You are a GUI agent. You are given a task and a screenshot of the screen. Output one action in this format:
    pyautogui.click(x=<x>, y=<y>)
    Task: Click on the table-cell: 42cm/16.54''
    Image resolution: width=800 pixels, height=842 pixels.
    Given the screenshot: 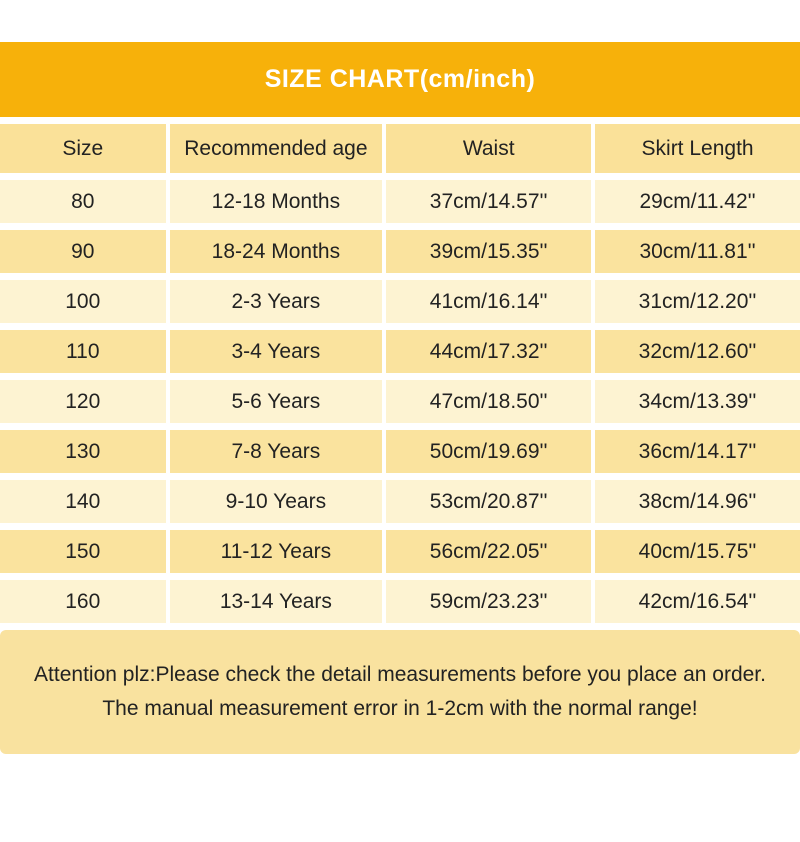 What is the action you would take?
    pyautogui.click(x=695, y=601)
    